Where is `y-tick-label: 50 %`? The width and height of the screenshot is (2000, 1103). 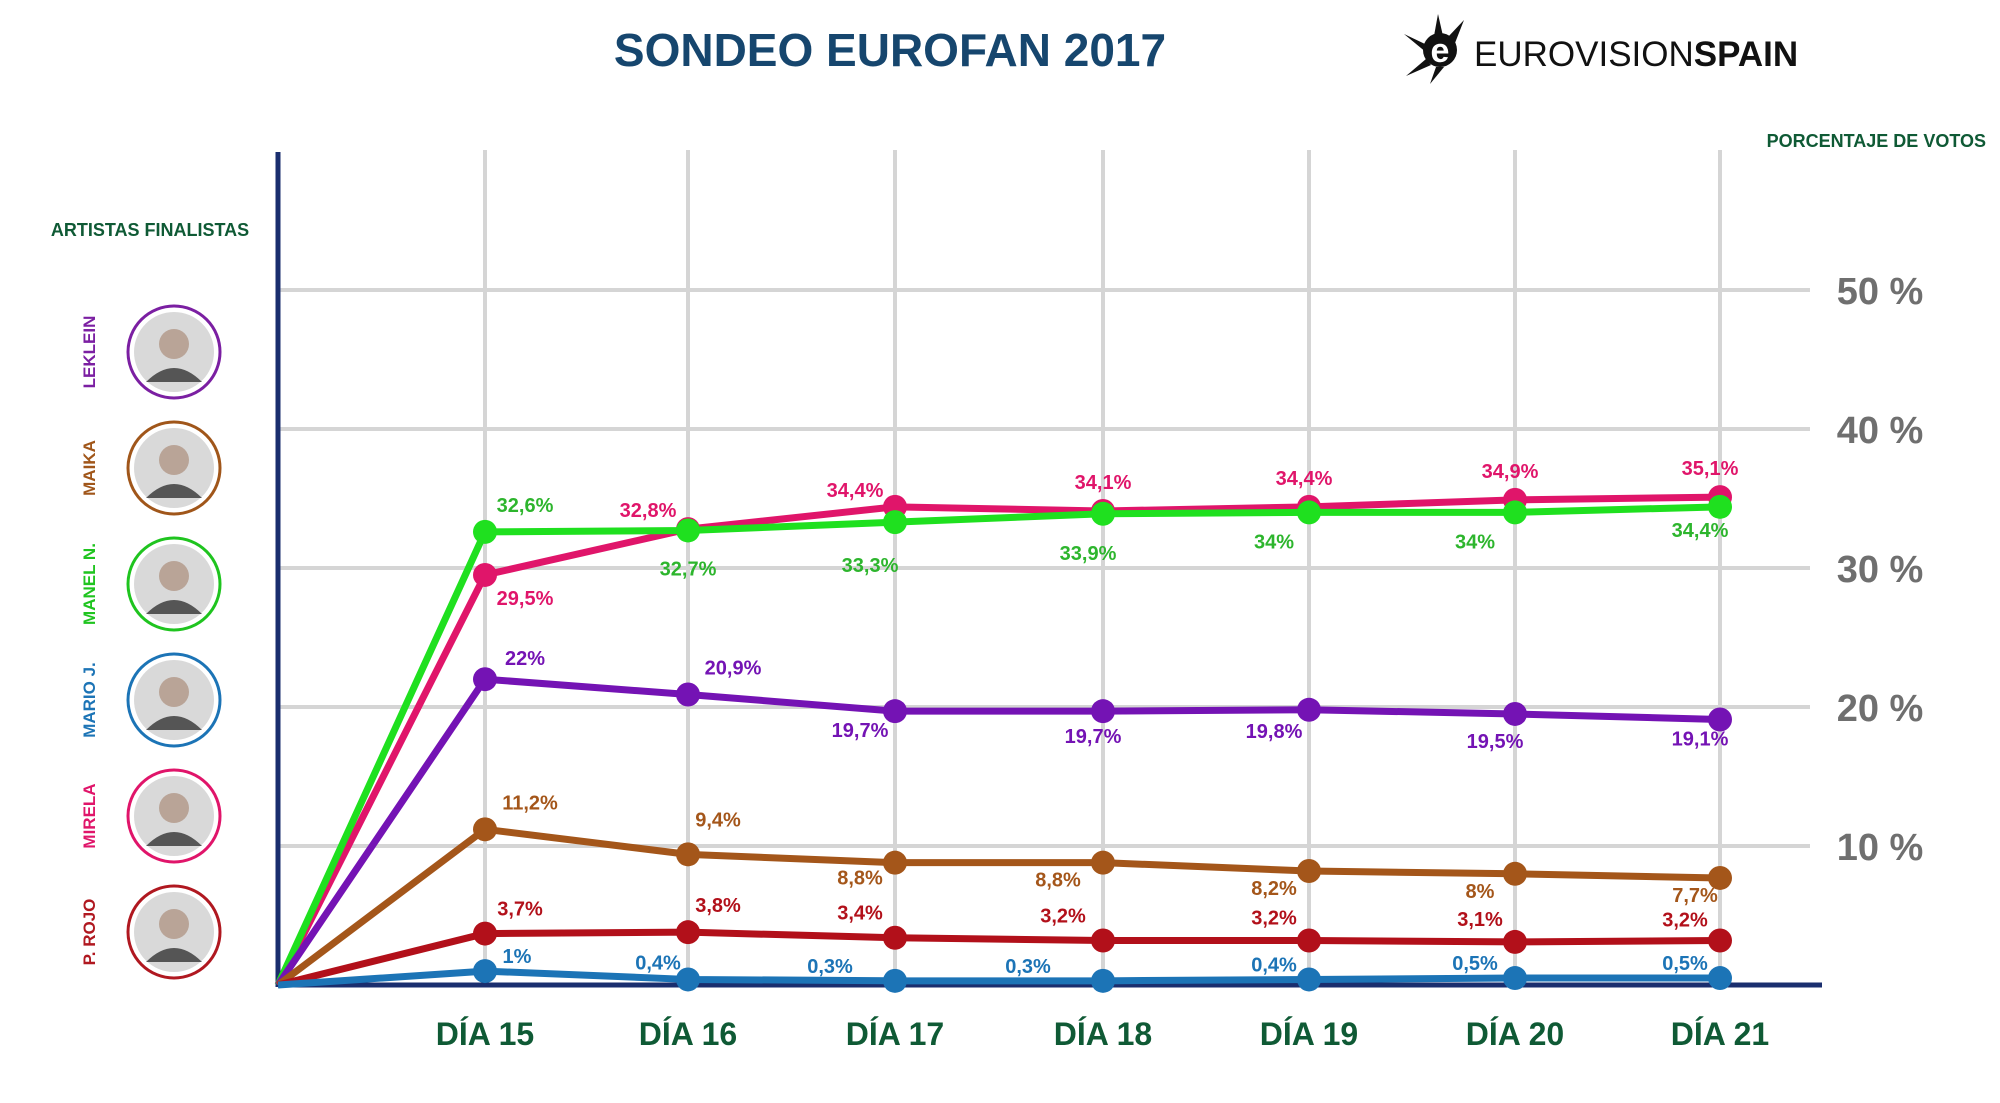 y-tick-label: 50 % is located at coordinates (1880, 292).